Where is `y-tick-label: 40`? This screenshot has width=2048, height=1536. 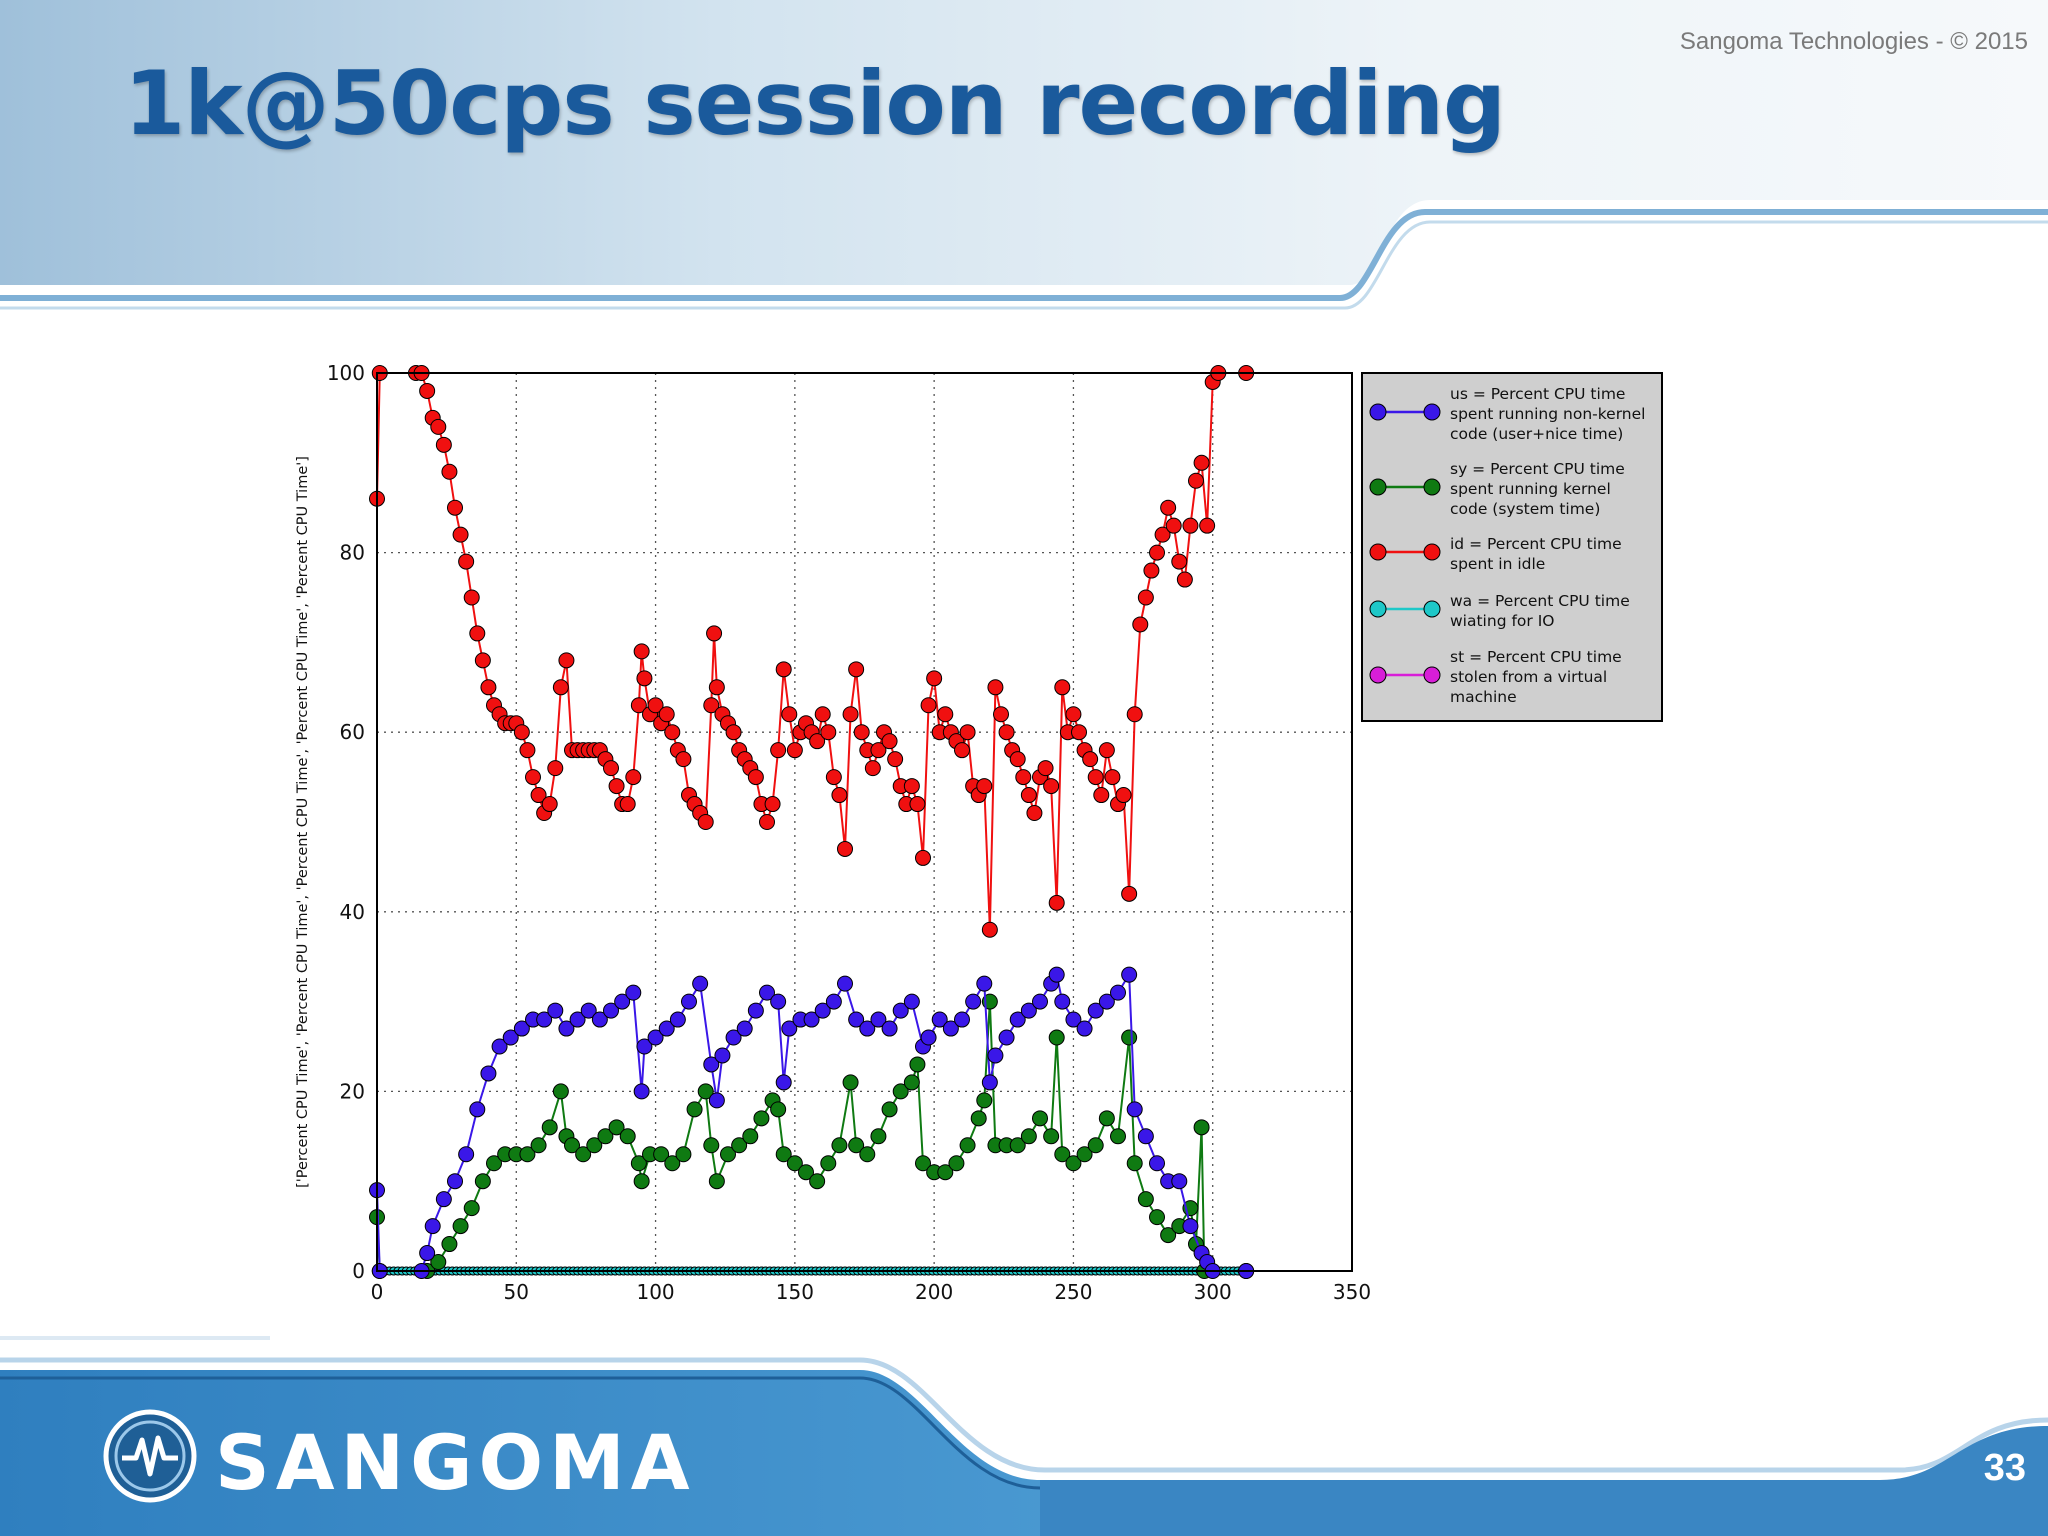
y-tick-label: 40 is located at coordinates (352, 912).